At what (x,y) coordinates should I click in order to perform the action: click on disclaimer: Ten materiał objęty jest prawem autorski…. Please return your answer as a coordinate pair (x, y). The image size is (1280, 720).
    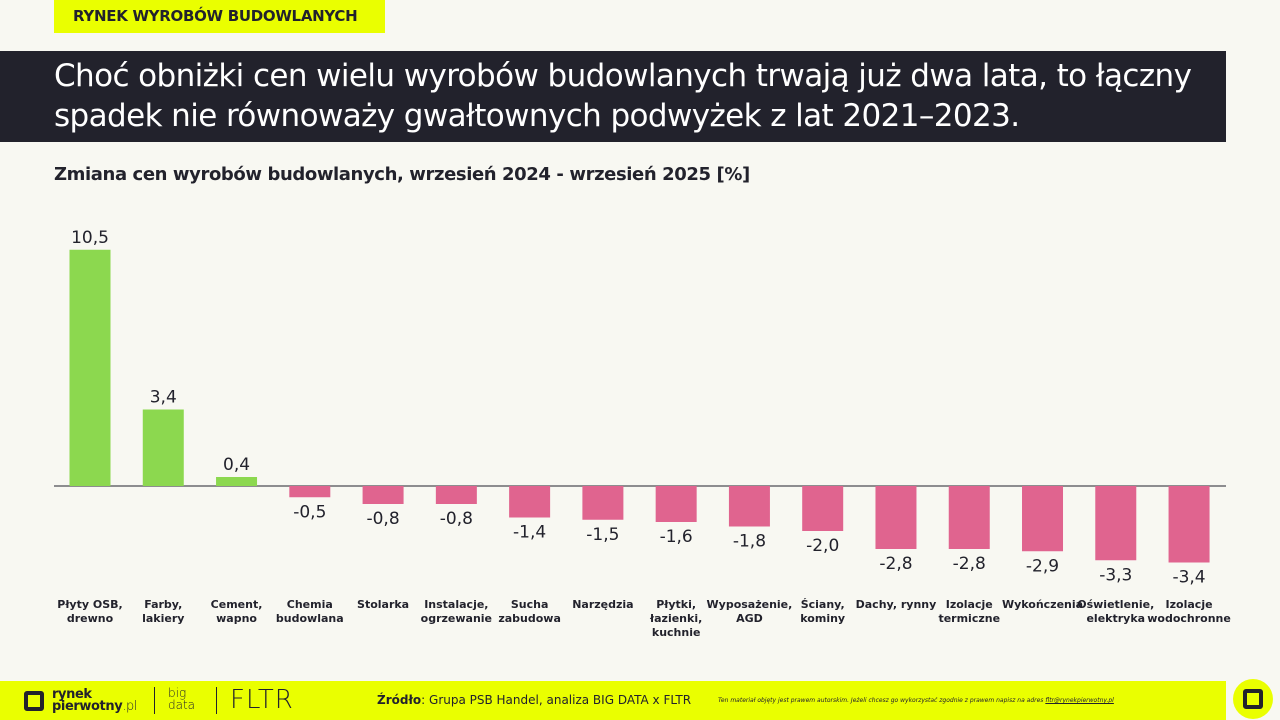
    Looking at the image, I should click on (916, 700).